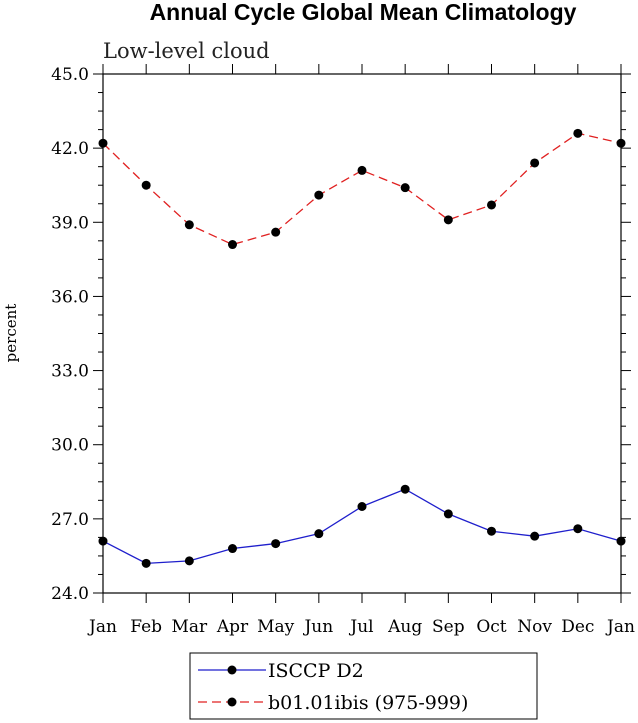  I want to click on y-axis-label: percent, so click(11, 333).